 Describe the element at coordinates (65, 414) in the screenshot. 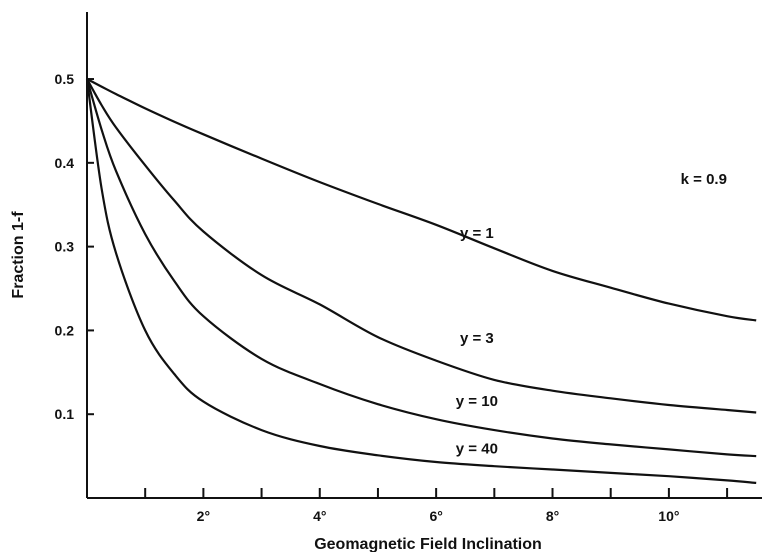

I see `y-tick-label: 0.1` at that location.